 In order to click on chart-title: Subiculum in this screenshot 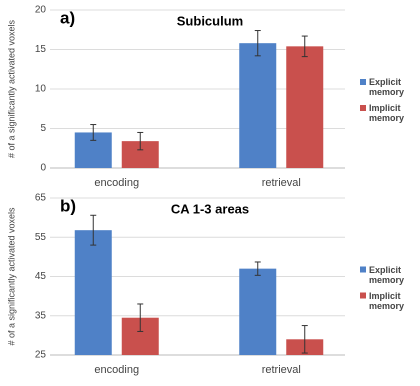, I will do `click(210, 20)`.